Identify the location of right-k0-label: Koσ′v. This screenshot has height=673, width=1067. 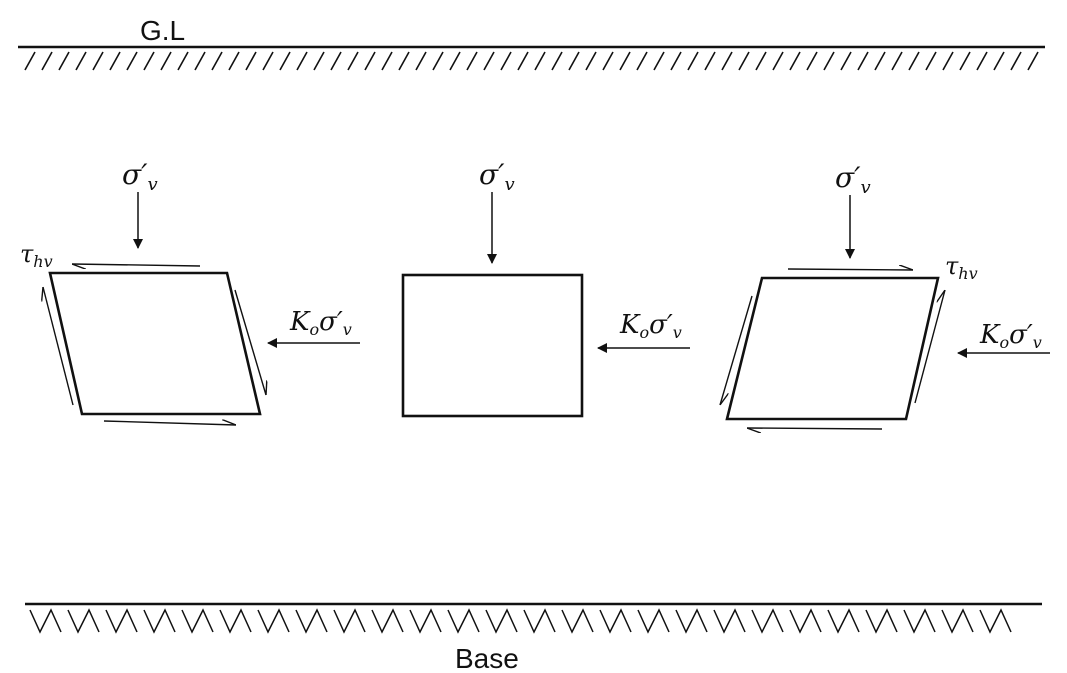
(1010, 336).